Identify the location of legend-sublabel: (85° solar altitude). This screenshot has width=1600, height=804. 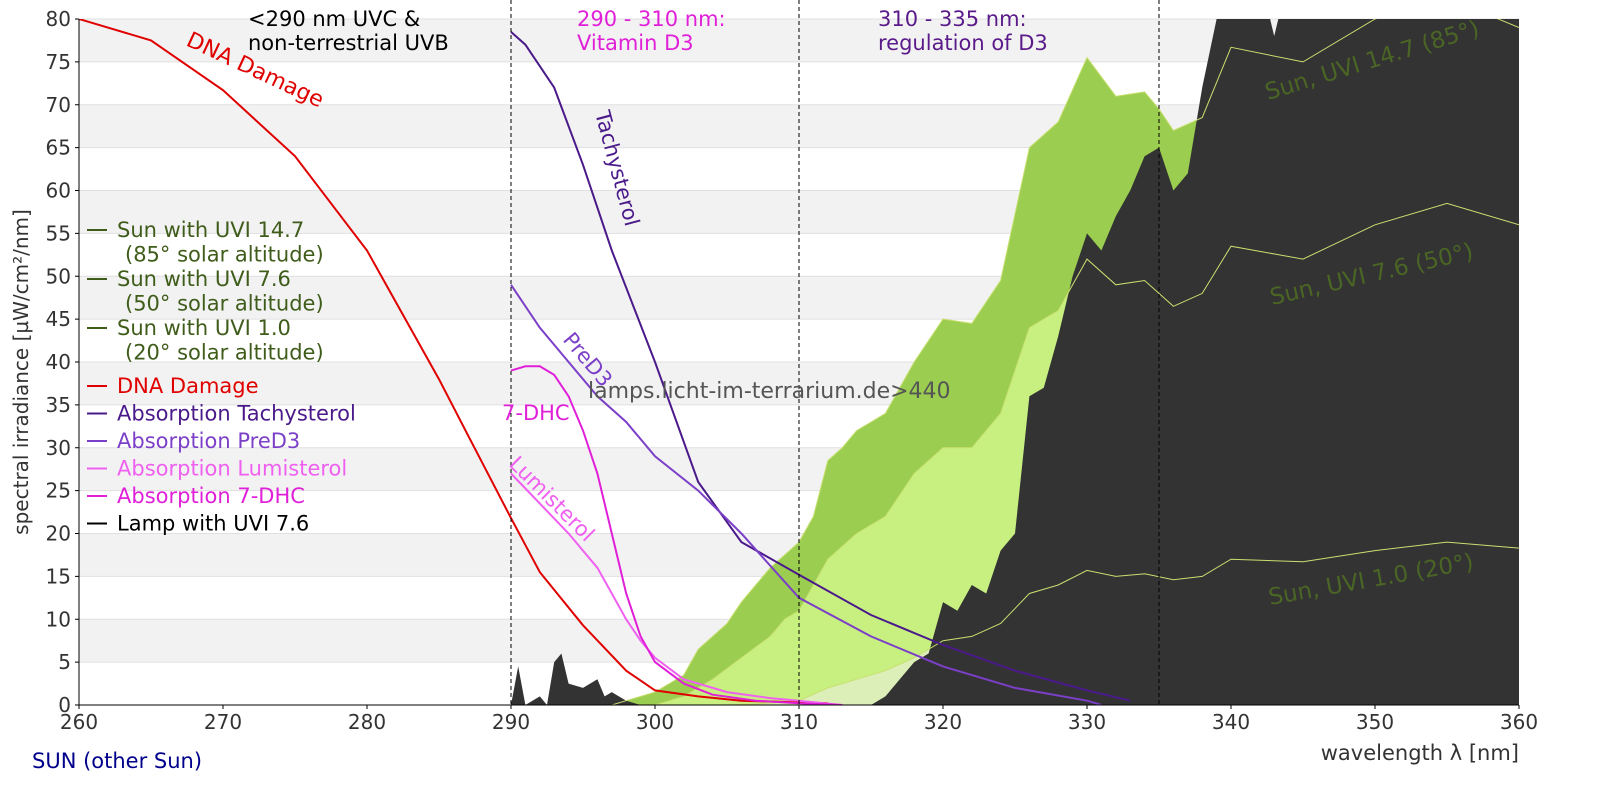
(224, 255).